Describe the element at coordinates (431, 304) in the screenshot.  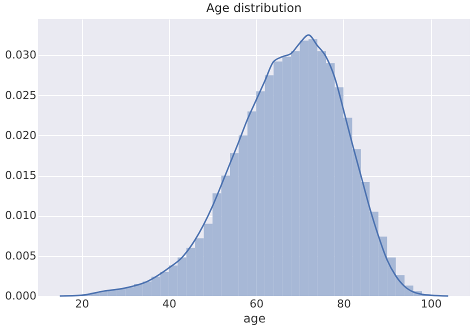
I see `x-tick-label: 100` at that location.